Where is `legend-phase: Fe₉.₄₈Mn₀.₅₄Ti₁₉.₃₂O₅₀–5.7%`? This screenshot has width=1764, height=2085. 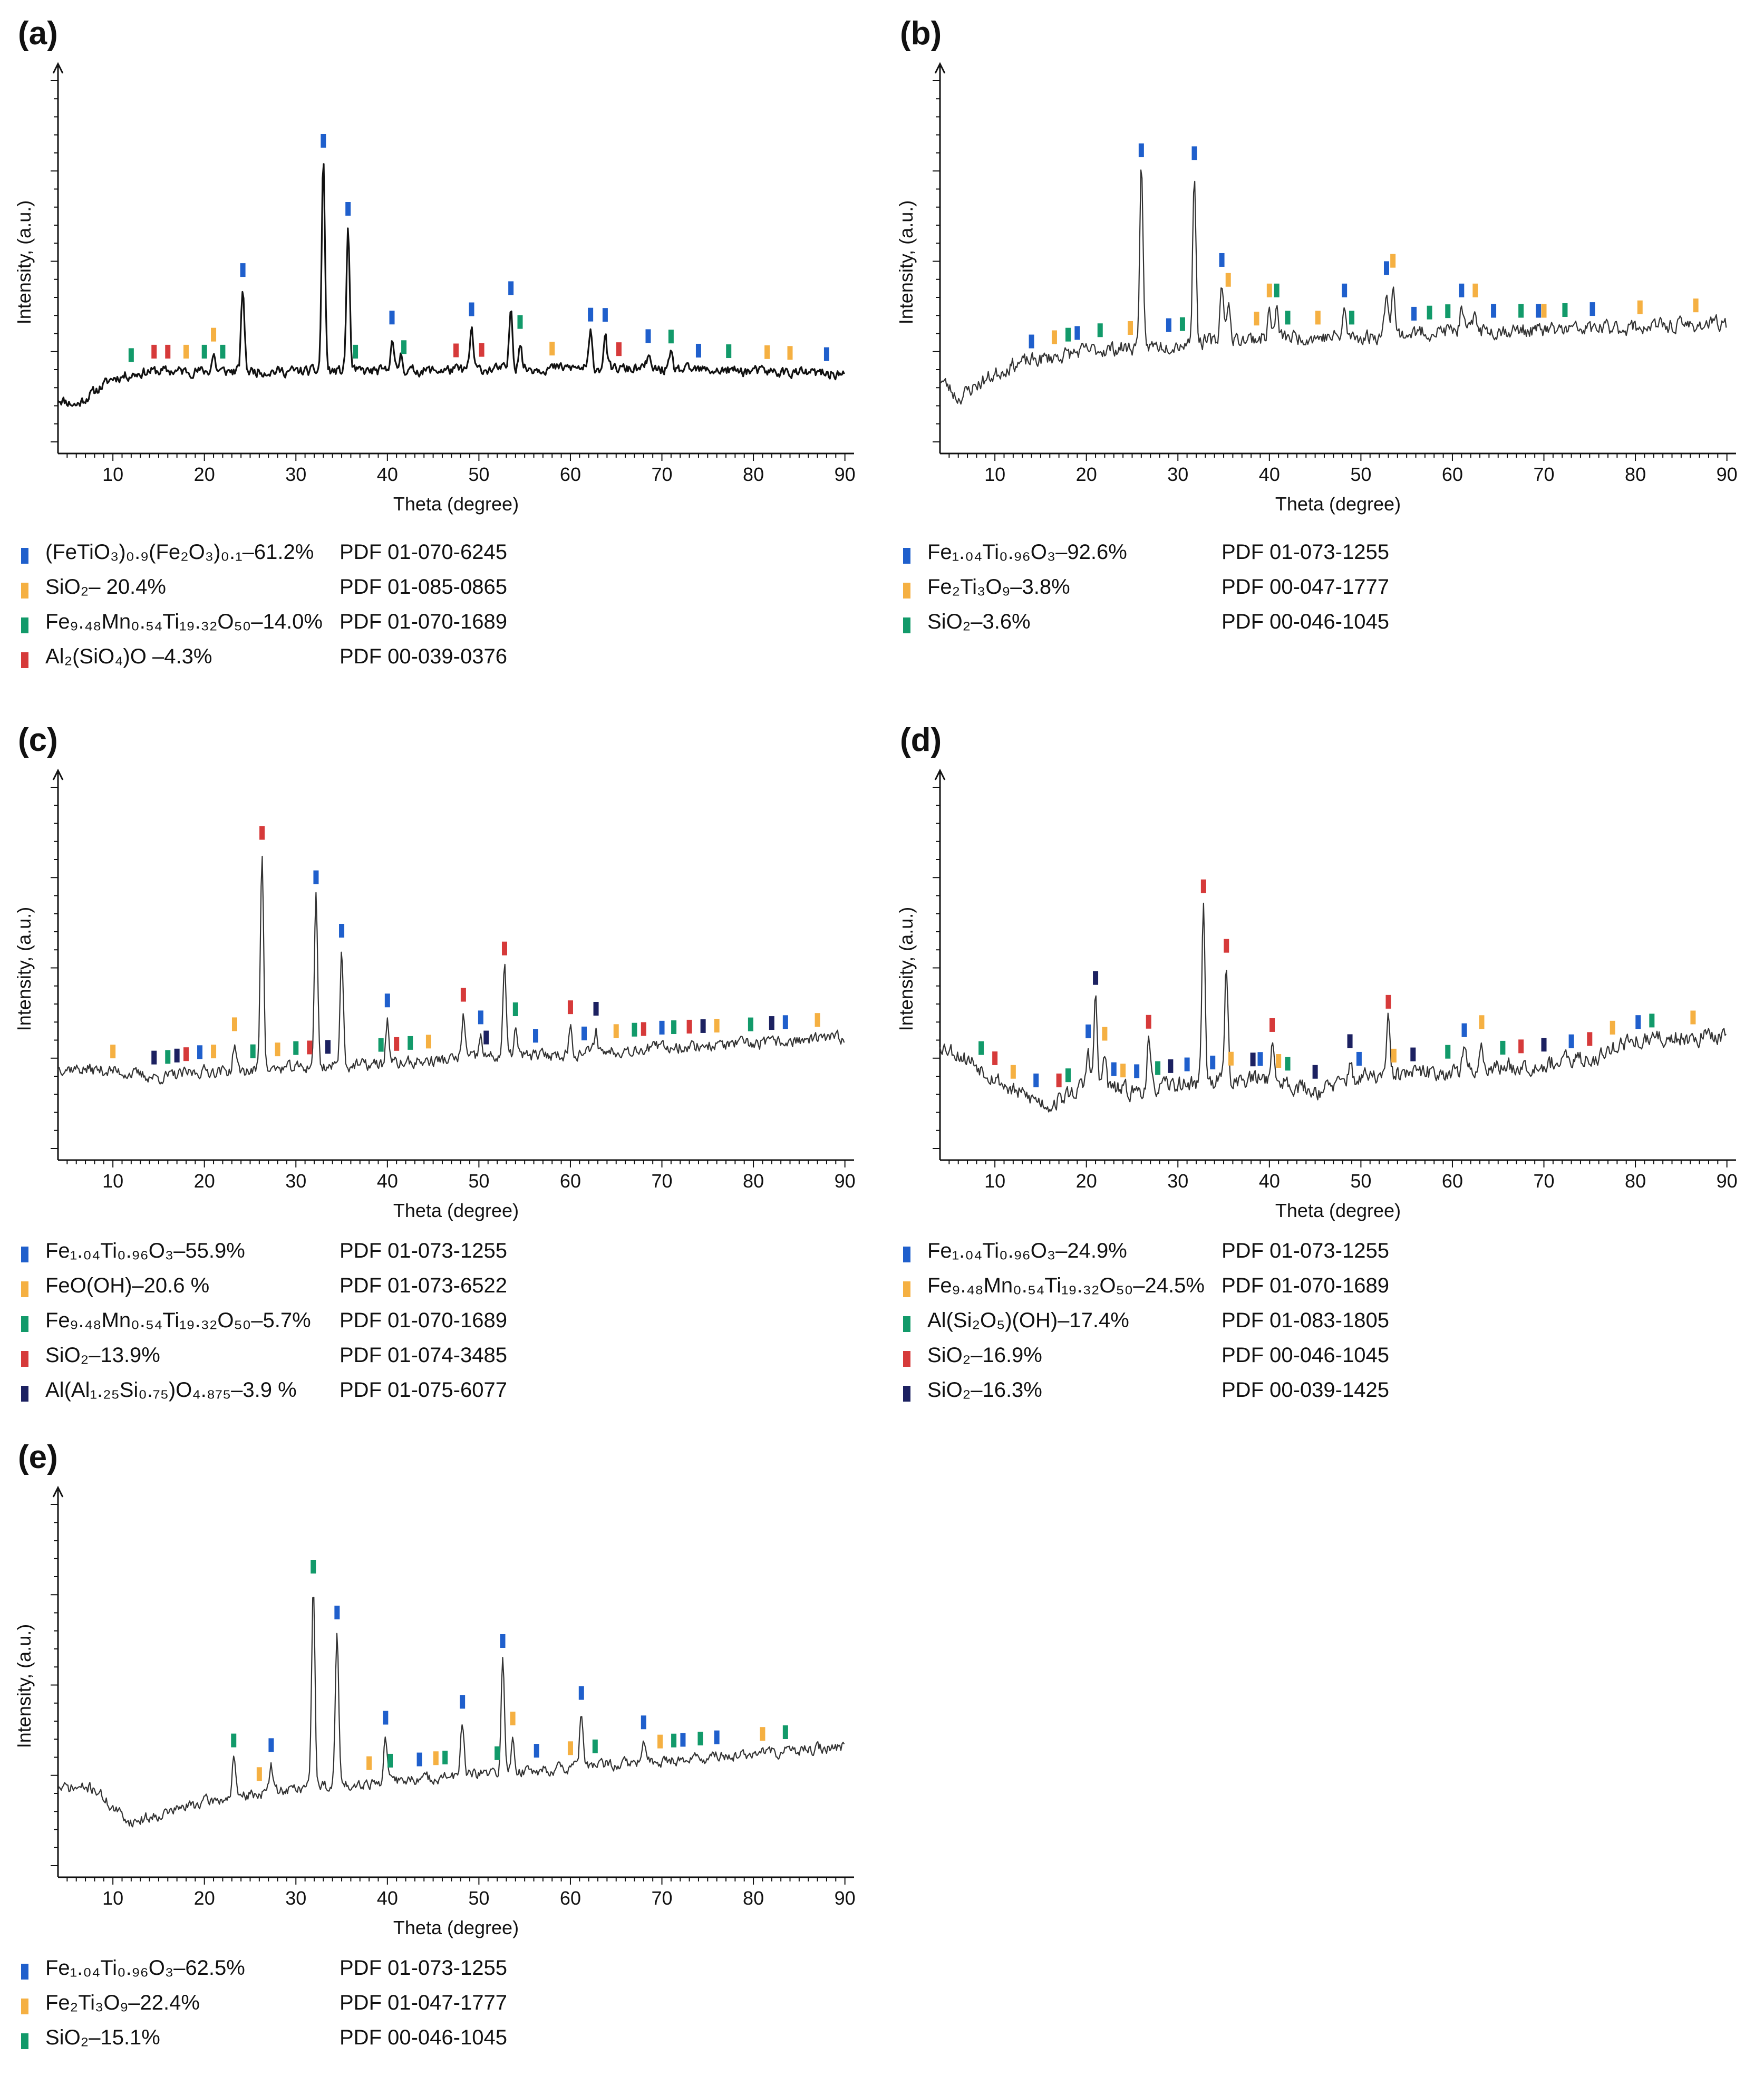
legend-phase: Fe₉.₄₈Mn₀.₅₄Ti₁₉.₃₂O₅₀–5.7% is located at coordinates (178, 1320).